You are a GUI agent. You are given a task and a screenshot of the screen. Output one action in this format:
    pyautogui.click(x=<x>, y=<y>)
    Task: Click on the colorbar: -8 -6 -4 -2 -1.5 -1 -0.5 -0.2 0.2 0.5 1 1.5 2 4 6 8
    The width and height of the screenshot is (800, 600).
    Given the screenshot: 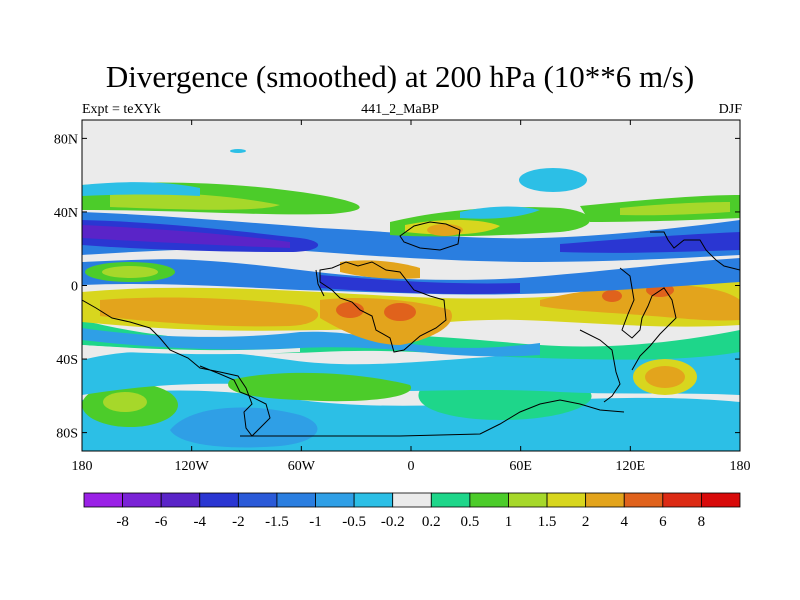 What is the action you would take?
    pyautogui.click(x=412, y=511)
    